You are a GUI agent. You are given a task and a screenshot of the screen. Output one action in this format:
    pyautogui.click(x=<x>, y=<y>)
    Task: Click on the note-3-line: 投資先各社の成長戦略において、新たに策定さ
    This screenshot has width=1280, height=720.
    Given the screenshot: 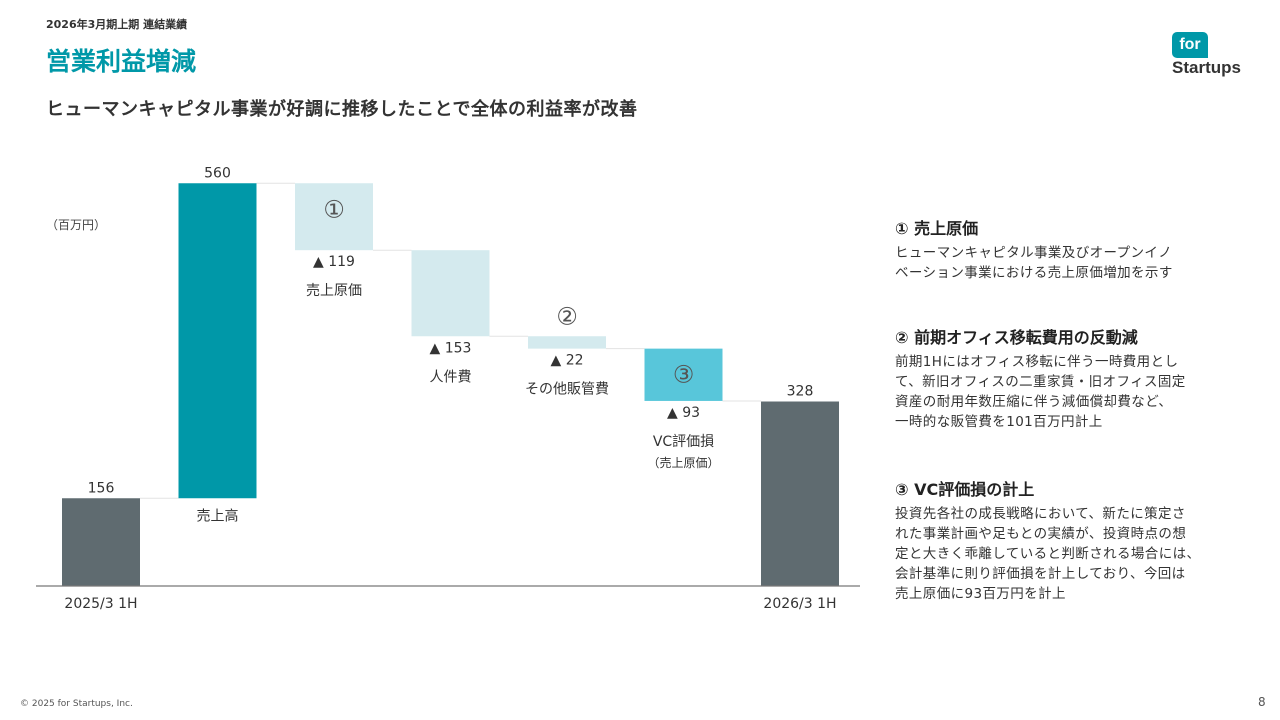 What is the action you would take?
    pyautogui.click(x=1040, y=514)
    